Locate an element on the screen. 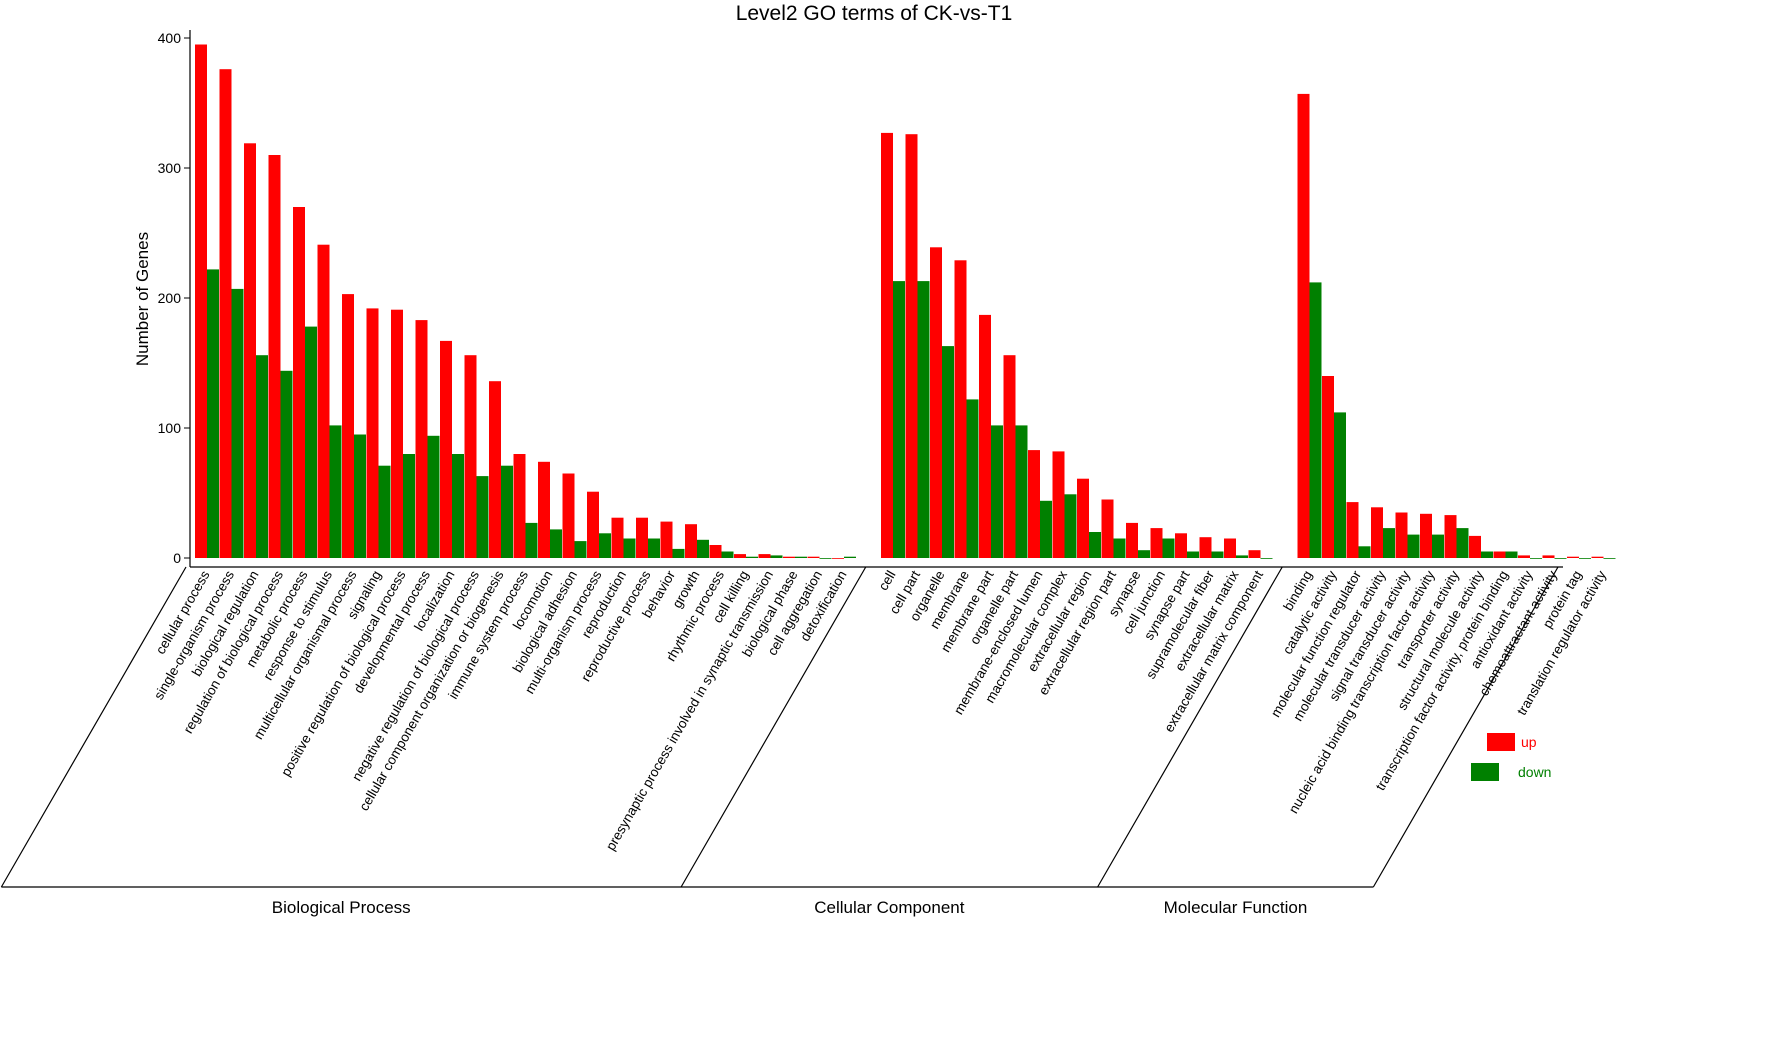 The width and height of the screenshot is (1772, 1037). group-label: Cellular Component is located at coordinates (889, 907).